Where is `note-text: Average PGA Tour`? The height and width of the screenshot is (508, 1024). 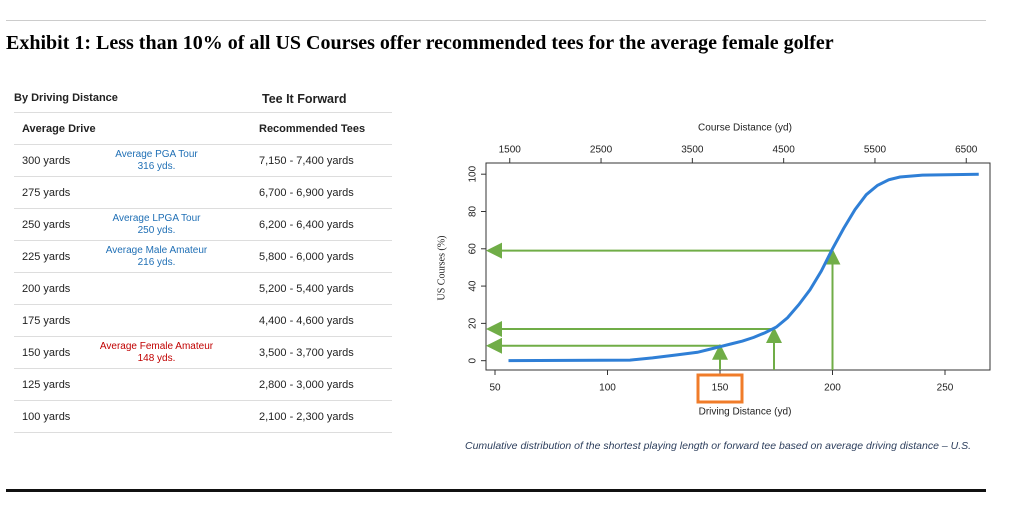
note-text: Average PGA Tour is located at coordinates (156, 154).